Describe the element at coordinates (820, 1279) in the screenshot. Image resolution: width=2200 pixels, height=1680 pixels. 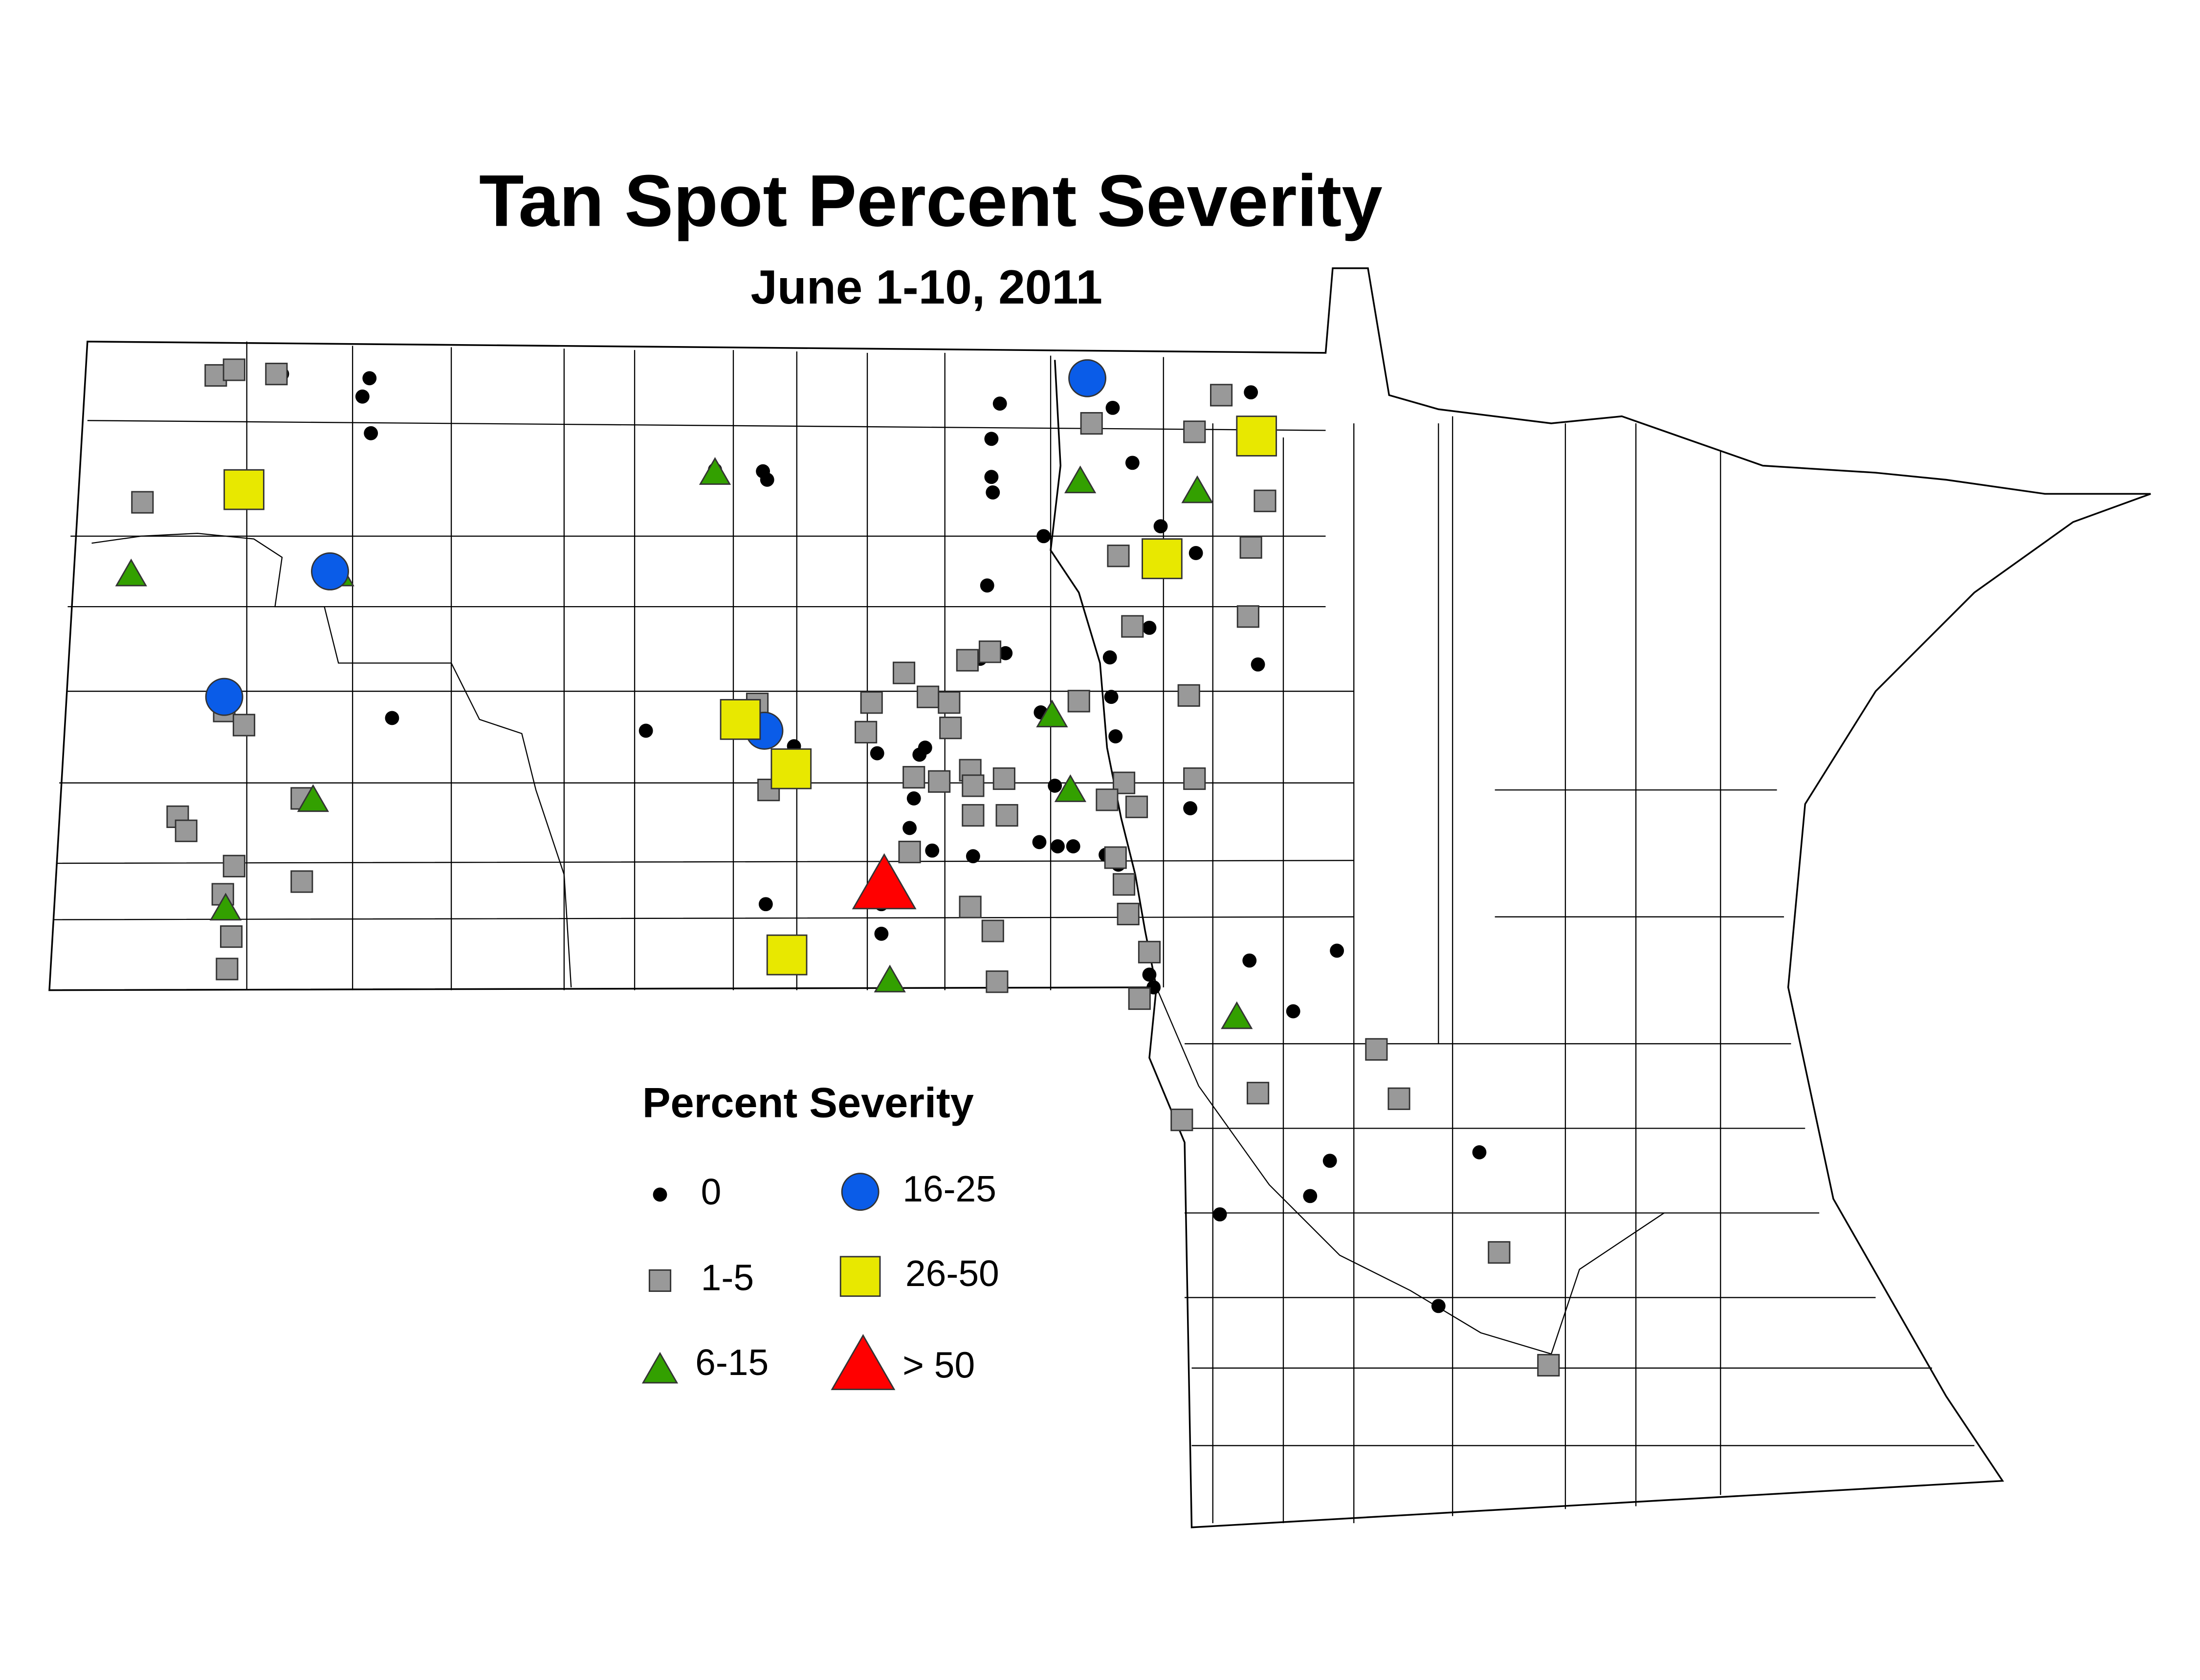
I see `legend: 0 1-5 6-15 16-25 26-50 > 50` at that location.